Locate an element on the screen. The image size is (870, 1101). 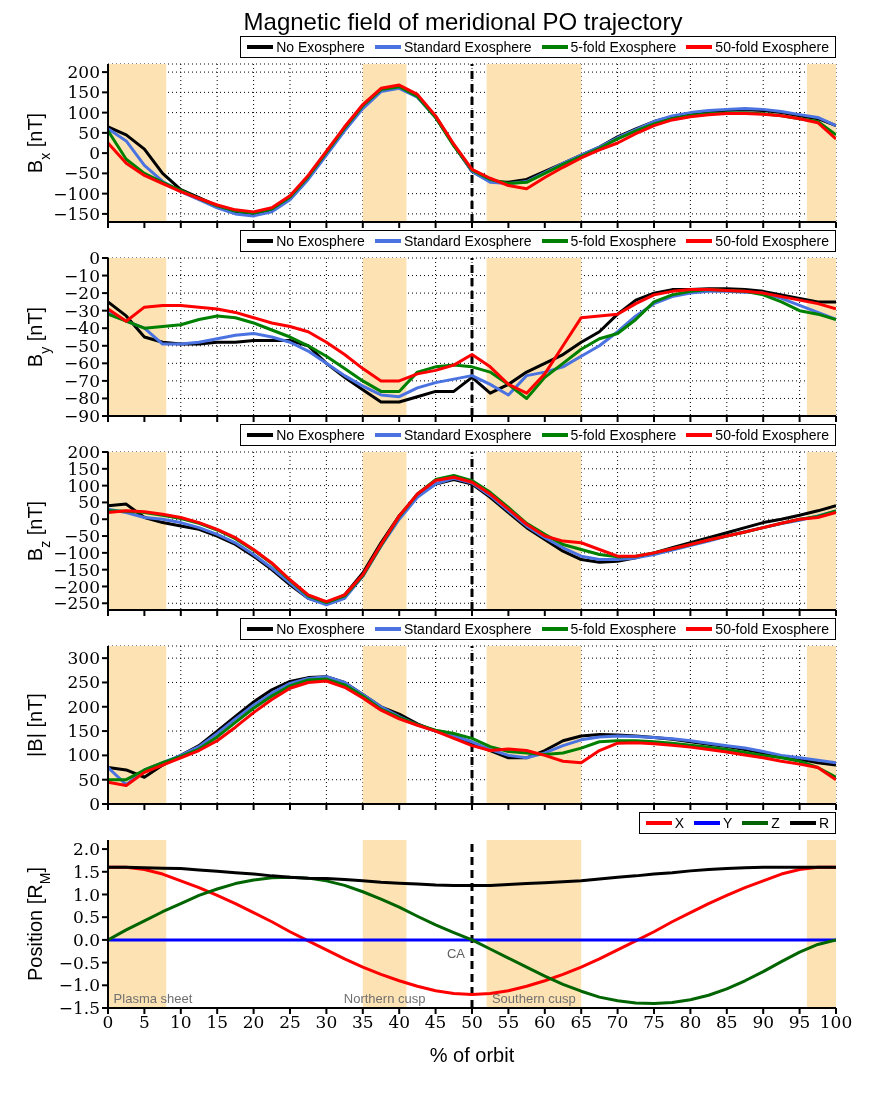
legend-label: Y is located at coordinates (727, 823).